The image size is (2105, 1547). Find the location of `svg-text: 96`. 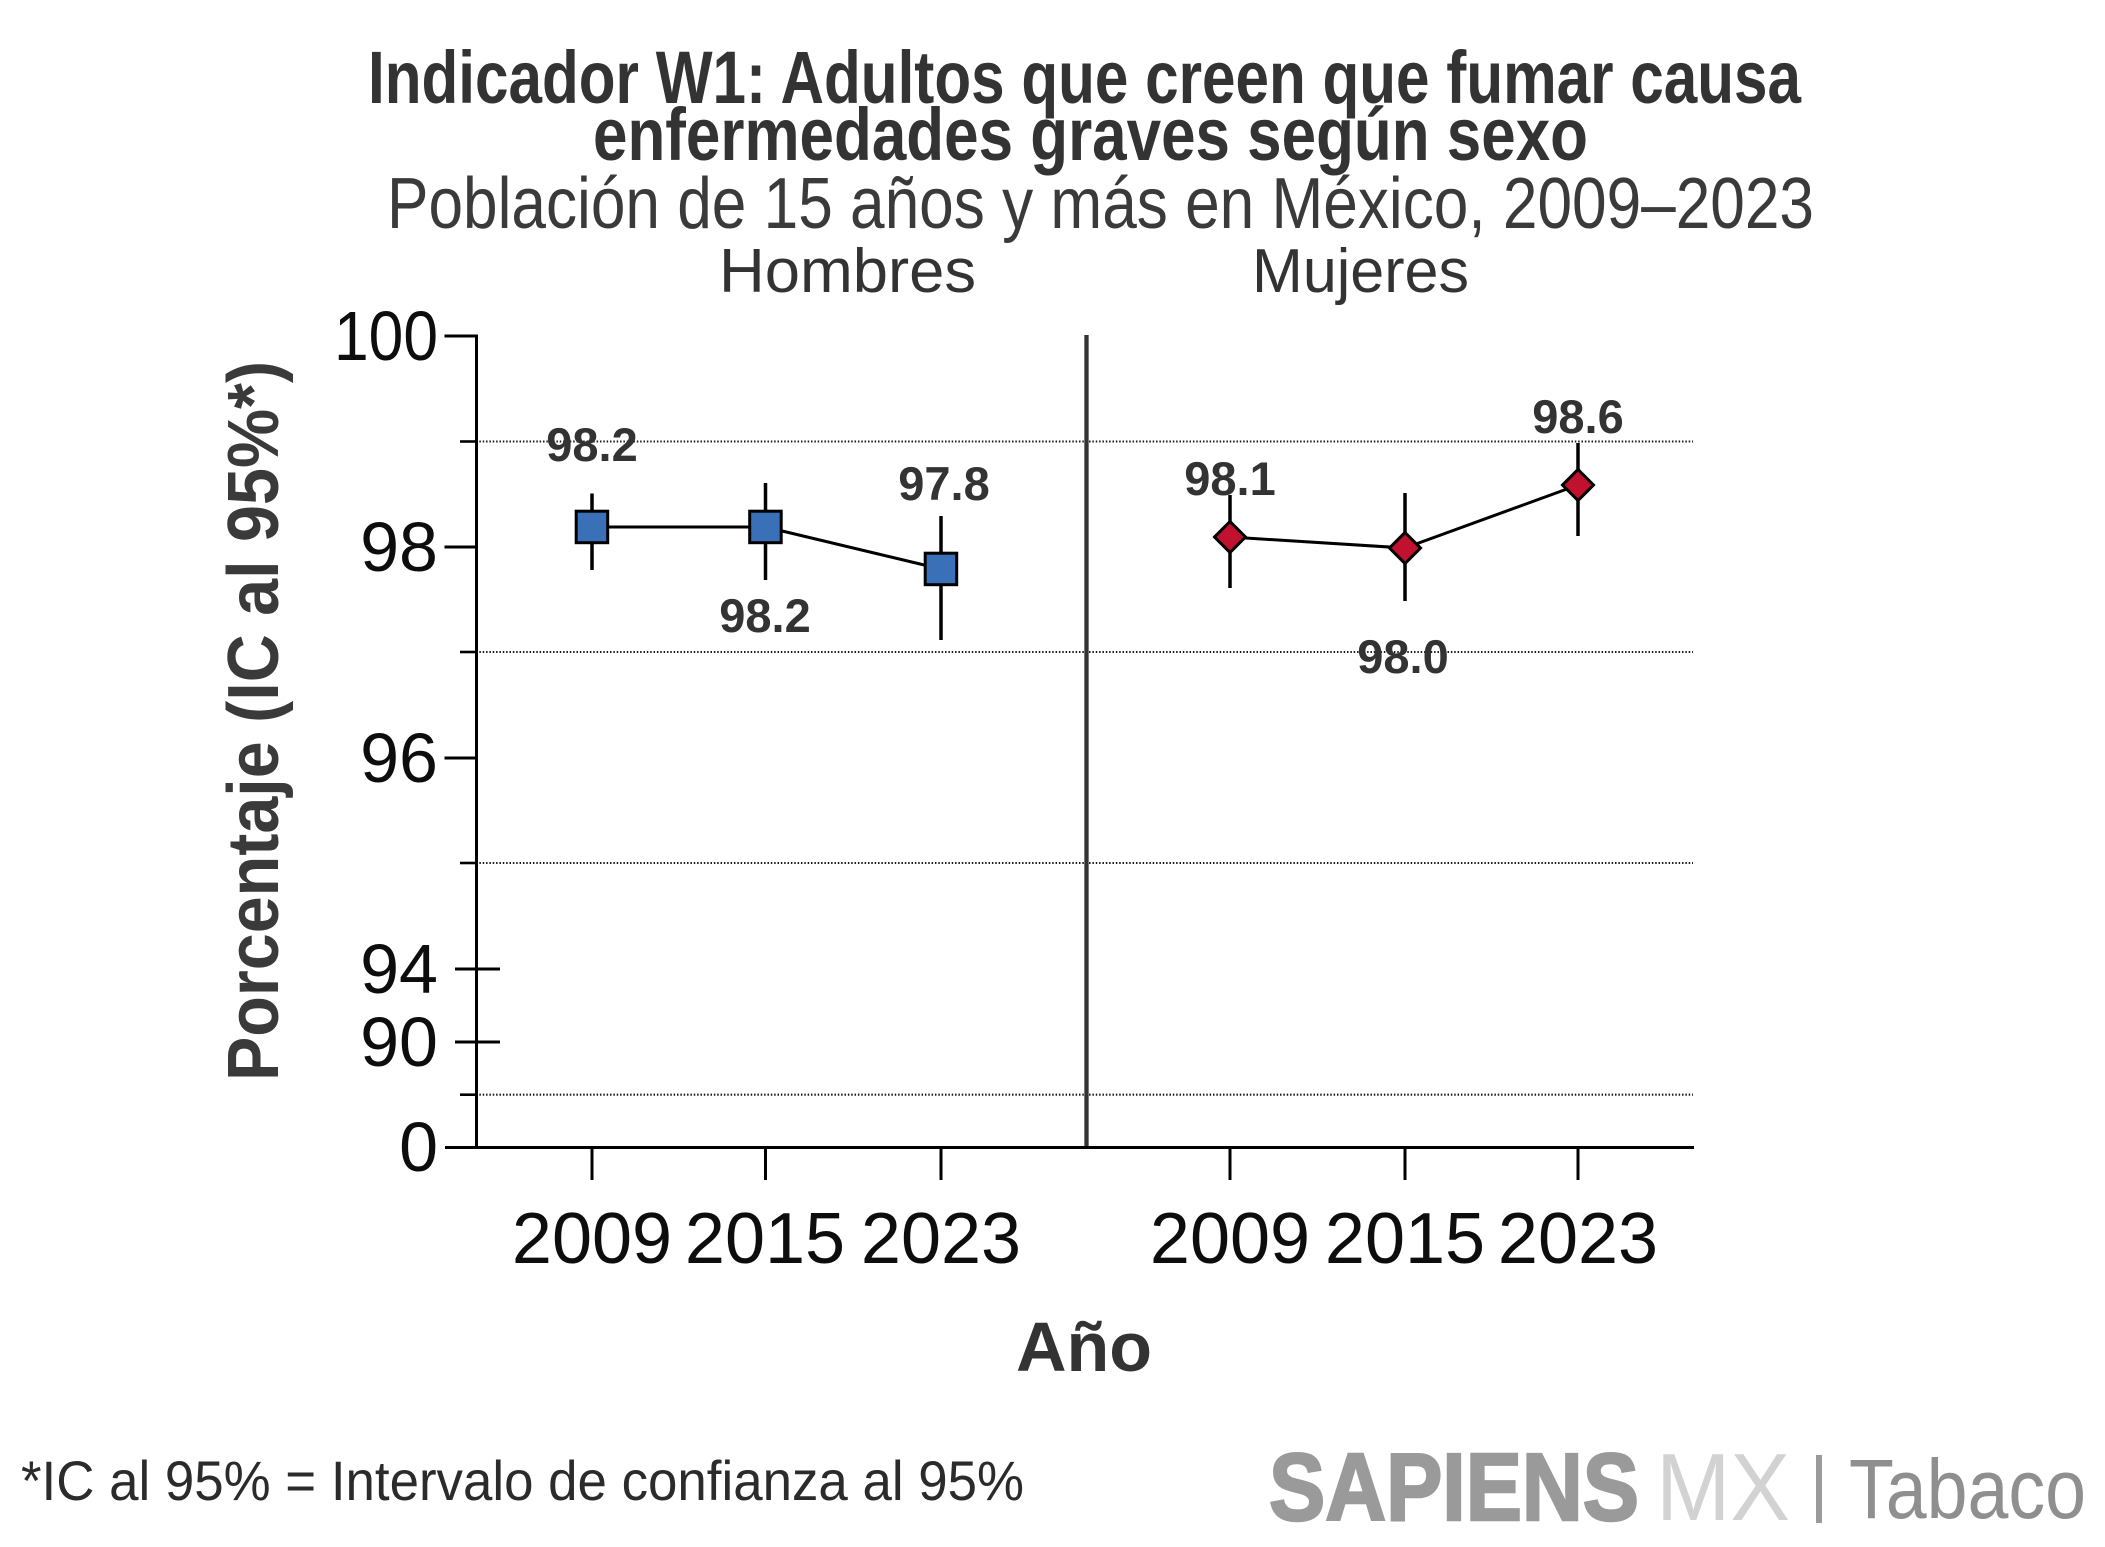

svg-text: 96 is located at coordinates (399, 758).